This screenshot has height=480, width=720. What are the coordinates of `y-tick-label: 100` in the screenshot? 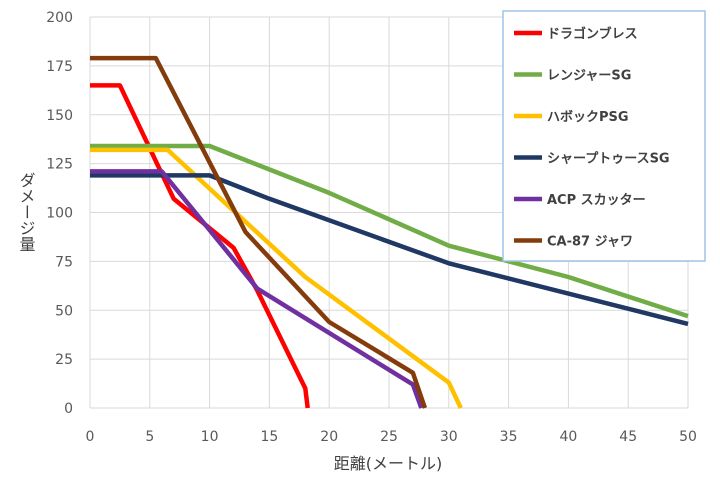 It's located at (59, 214).